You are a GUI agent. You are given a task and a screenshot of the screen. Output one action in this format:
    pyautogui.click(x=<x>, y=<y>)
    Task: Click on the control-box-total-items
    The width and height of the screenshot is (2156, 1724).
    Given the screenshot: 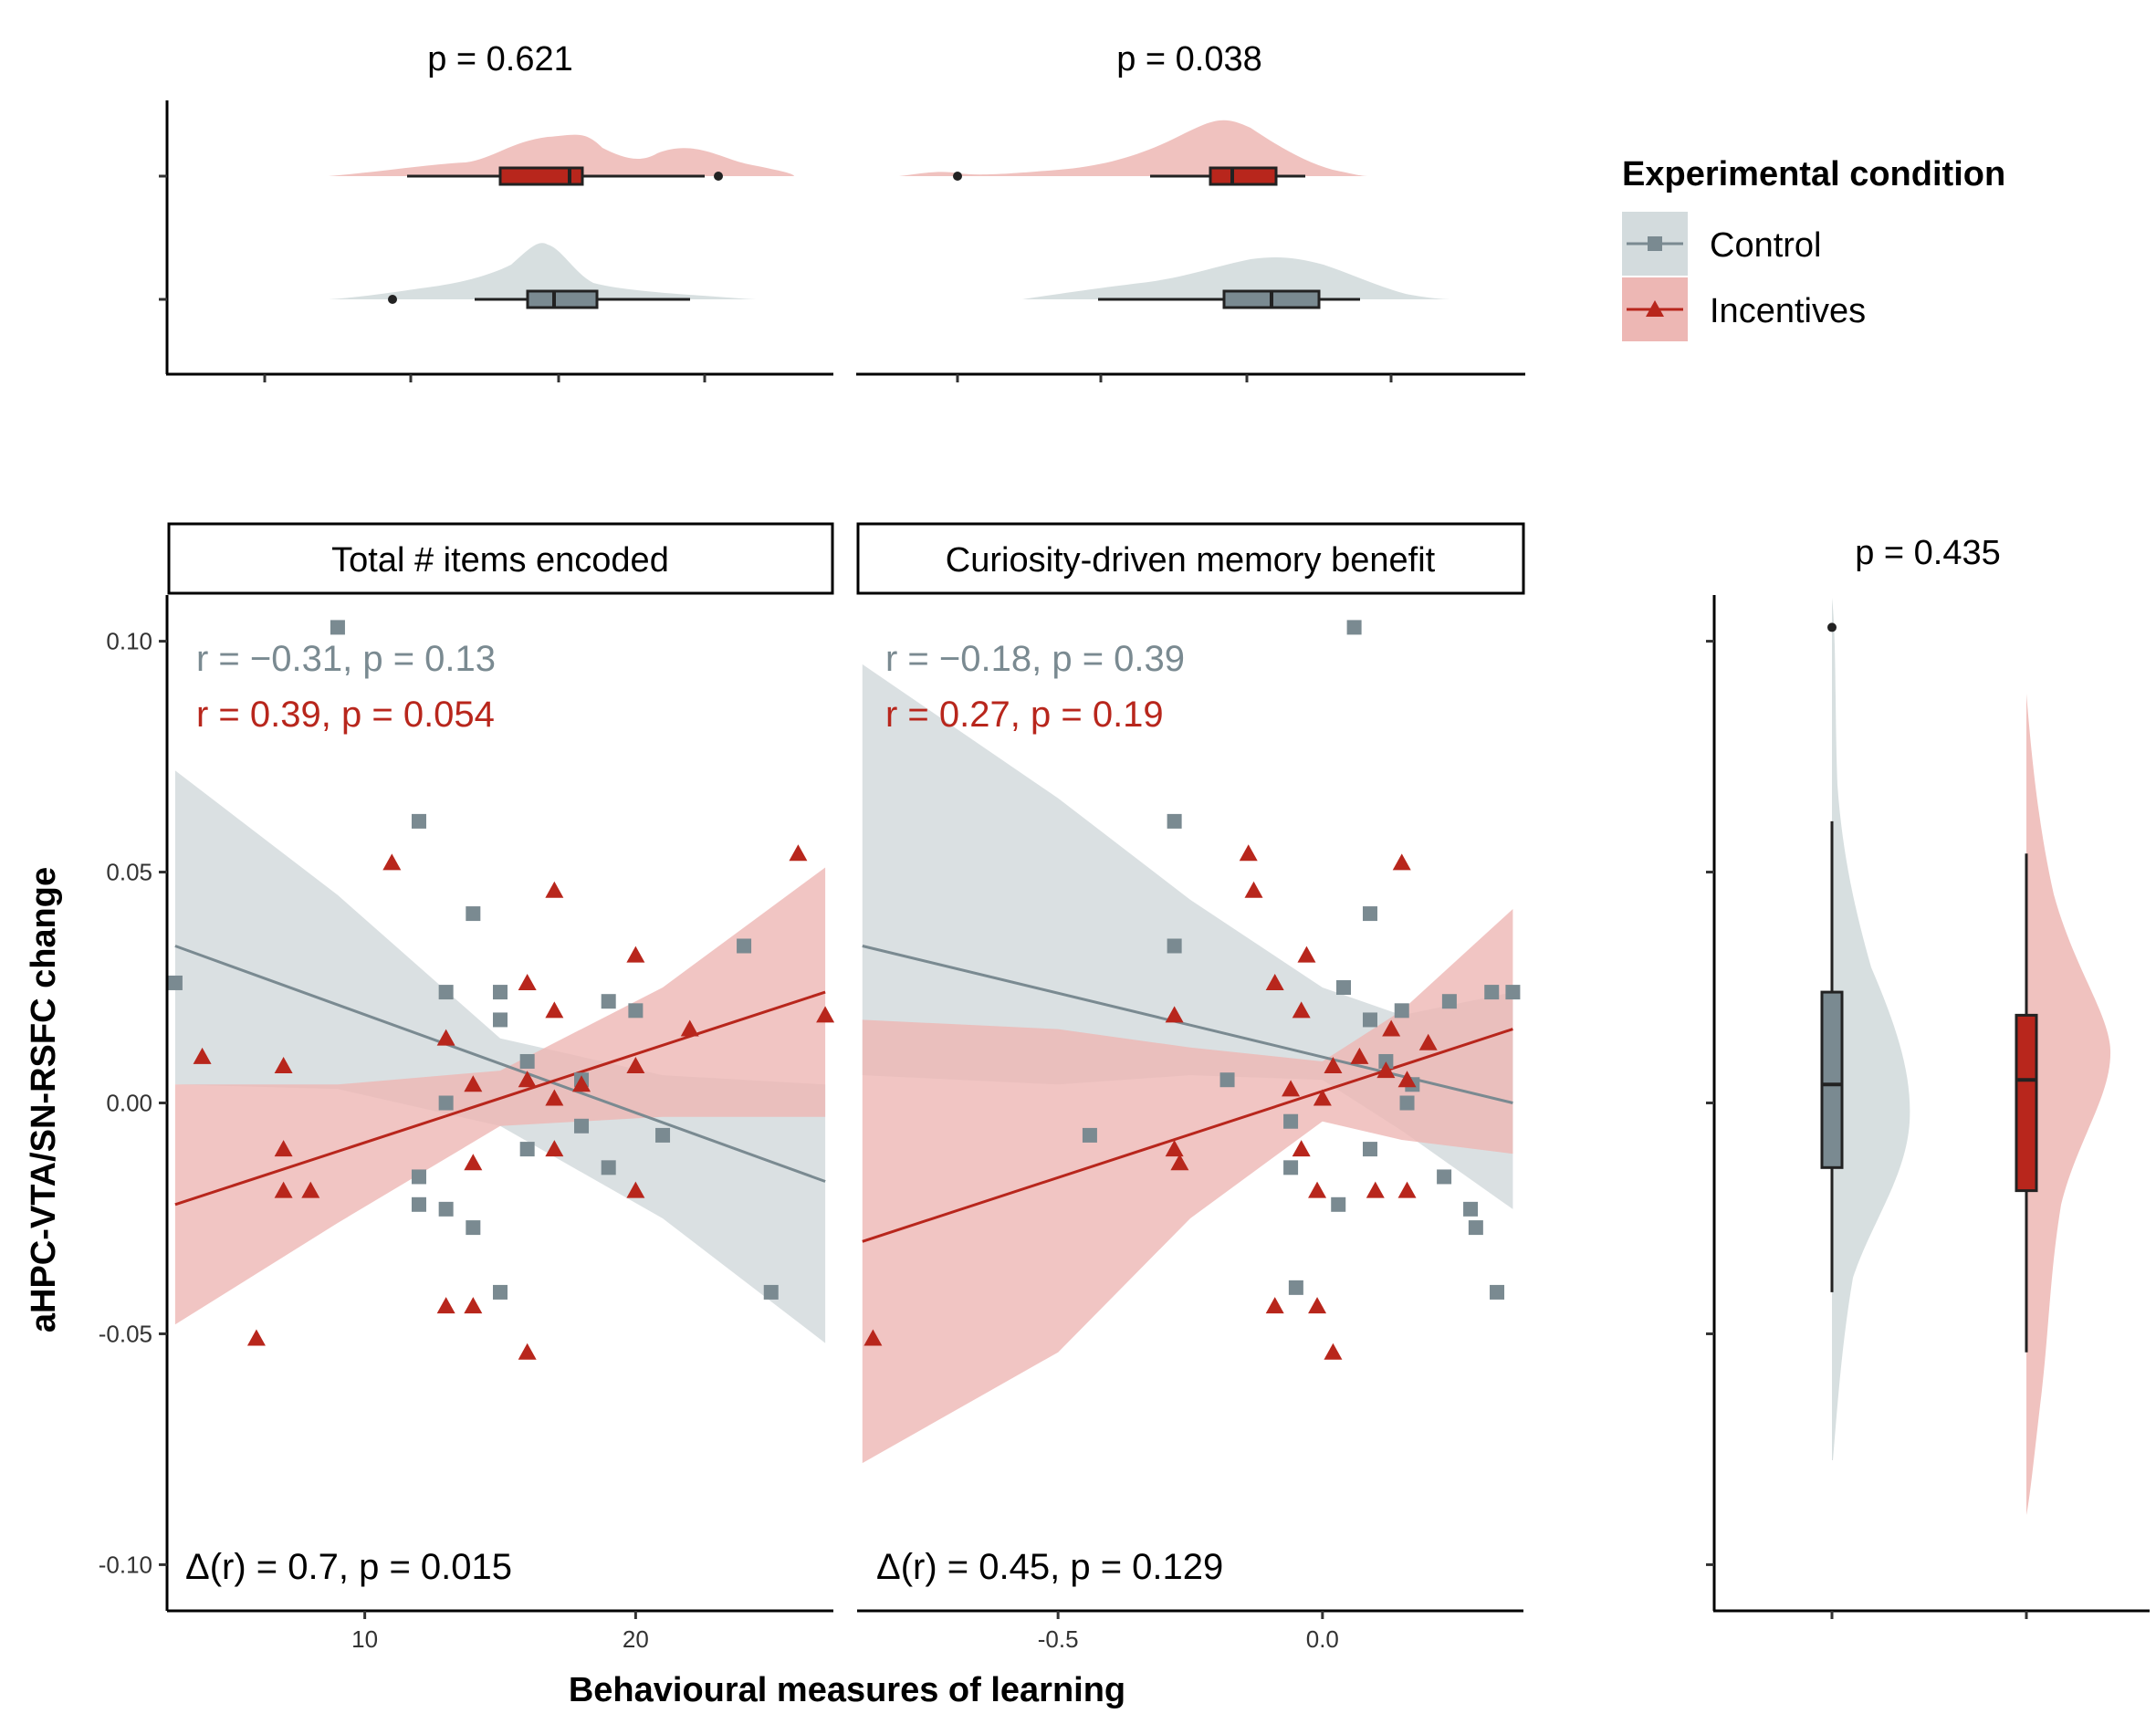 What is the action you would take?
    pyautogui.click(x=539, y=299)
    